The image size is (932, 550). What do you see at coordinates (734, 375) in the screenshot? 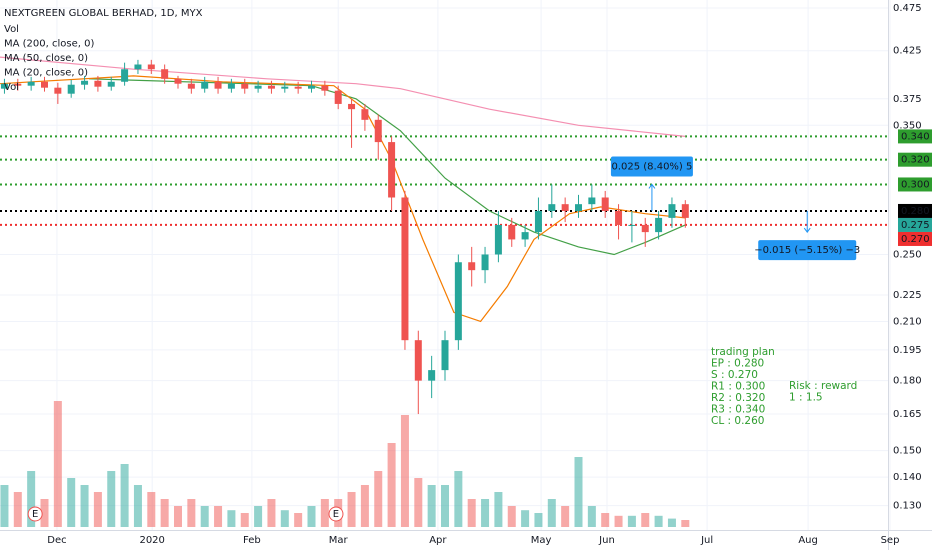
I see `plan-line: S : 0.270` at bounding box center [734, 375].